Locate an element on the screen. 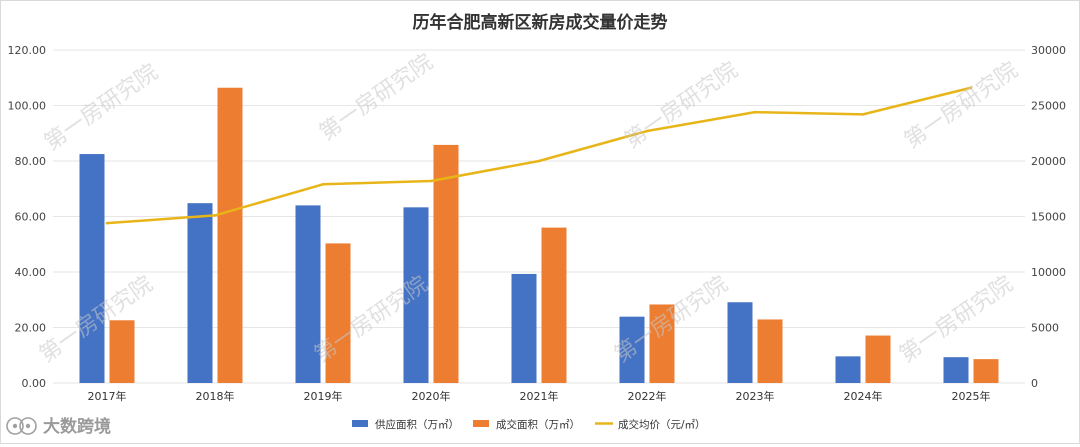  left-axis-tick-label: 20.00 is located at coordinates (31, 328).